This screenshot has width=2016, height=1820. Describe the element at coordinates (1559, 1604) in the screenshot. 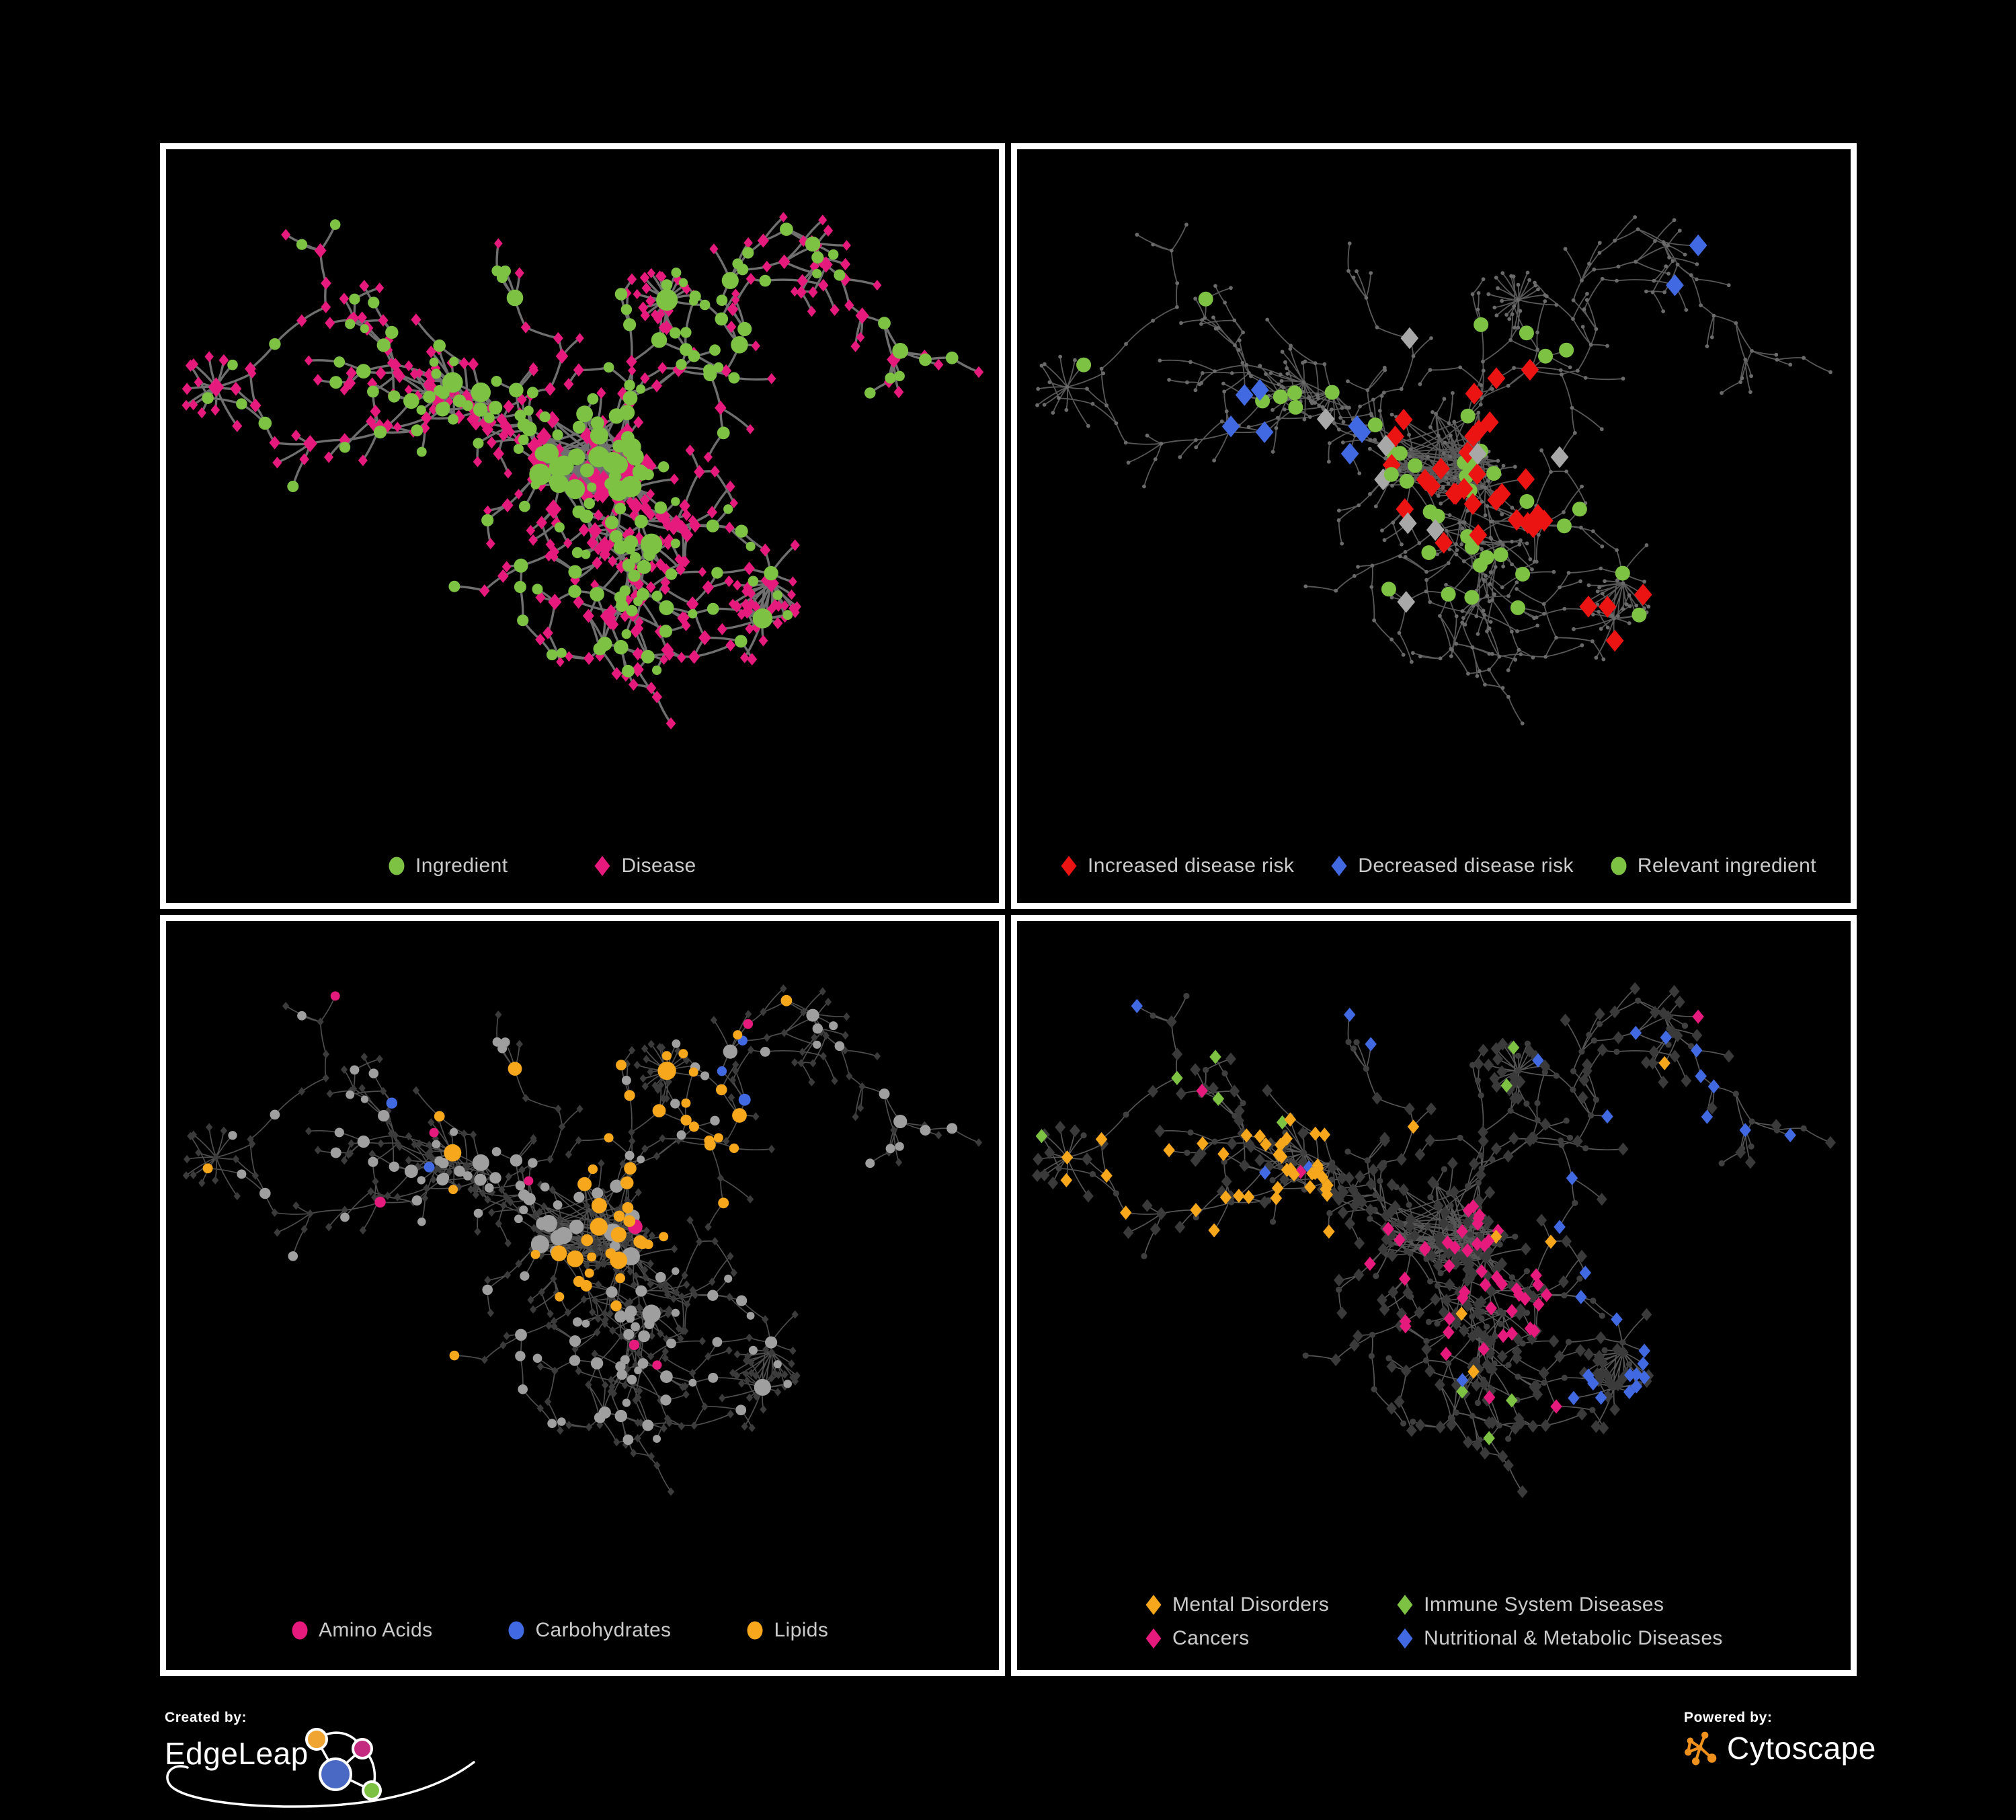

I see `legend-item-immune-system-diseases: Immune System Diseases` at that location.